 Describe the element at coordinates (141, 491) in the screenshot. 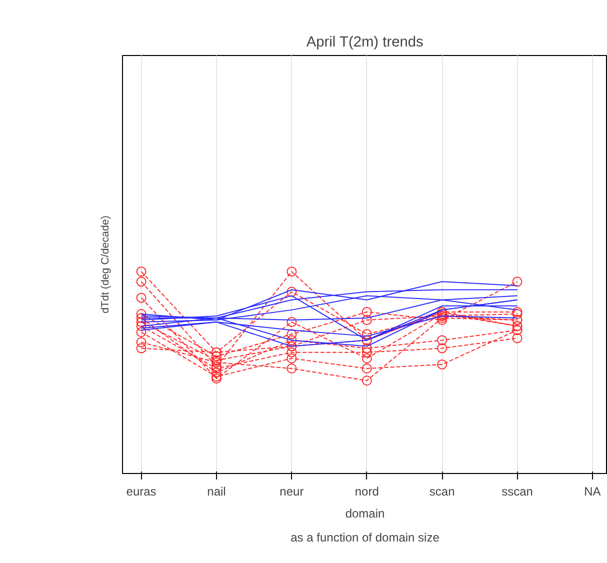

I see `x-tick-label: euras` at that location.